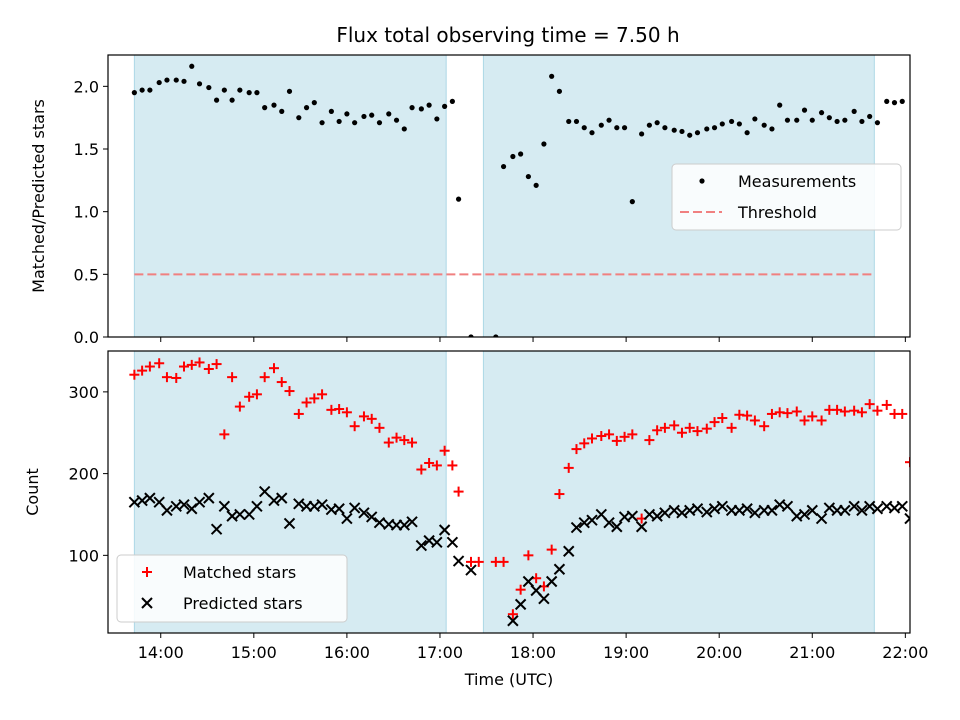  What do you see at coordinates (786, 197) in the screenshot?
I see `legend: Measurements Threshold` at bounding box center [786, 197].